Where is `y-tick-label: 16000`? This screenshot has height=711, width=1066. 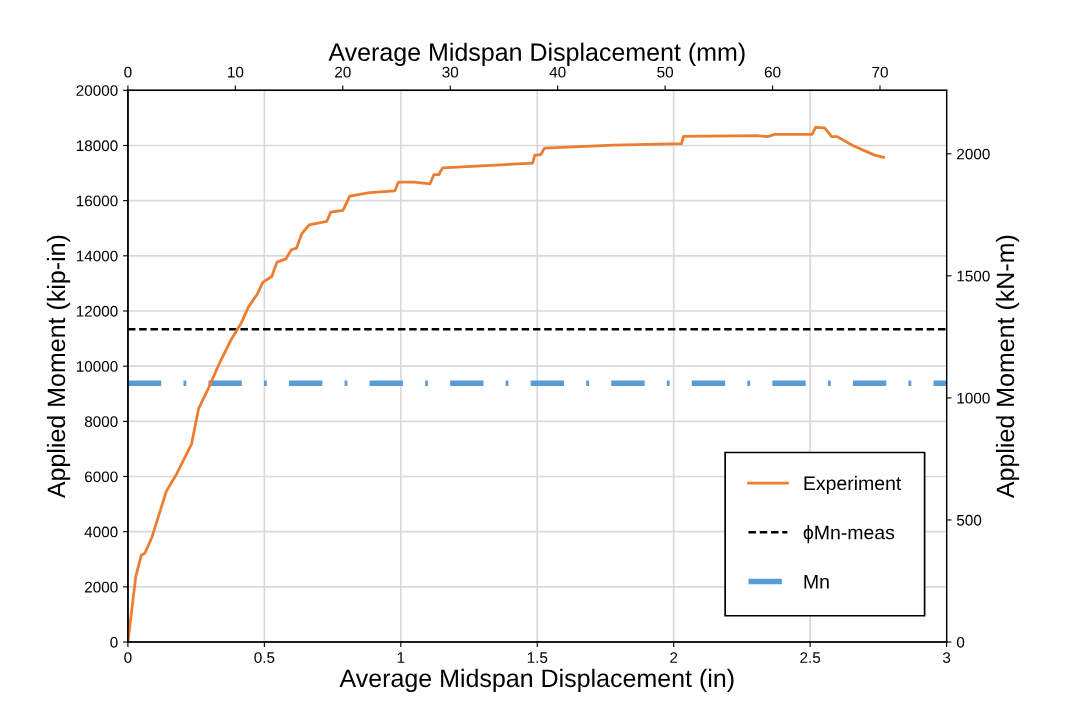 y-tick-label: 16000 is located at coordinates (97, 201).